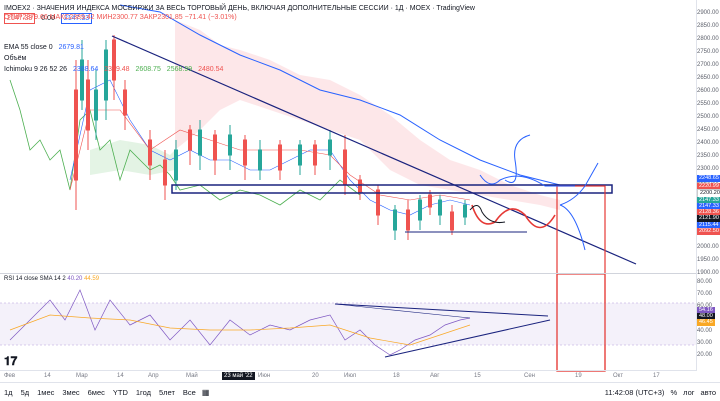 Image resolution: width=720 pixels, height=401 pixels. I want to click on volume-label: Объём, so click(15, 58).